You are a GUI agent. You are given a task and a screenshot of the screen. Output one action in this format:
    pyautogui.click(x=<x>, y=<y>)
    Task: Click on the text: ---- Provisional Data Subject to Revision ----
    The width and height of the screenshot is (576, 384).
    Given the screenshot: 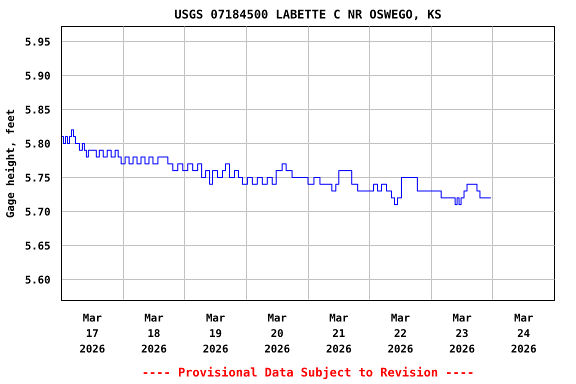 What is the action you would take?
    pyautogui.click(x=308, y=373)
    